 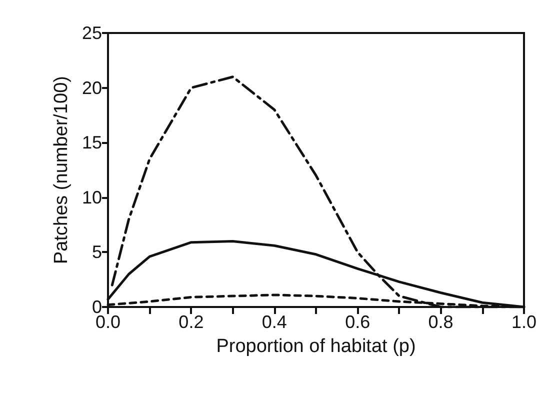 What do you see at coordinates (524, 322) in the screenshot?
I see `x-tick-label: 1.0` at bounding box center [524, 322].